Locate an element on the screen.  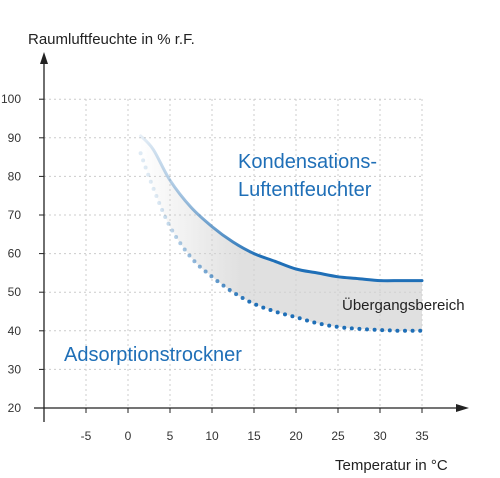
x-tick-label: -5 is located at coordinates (86, 436).